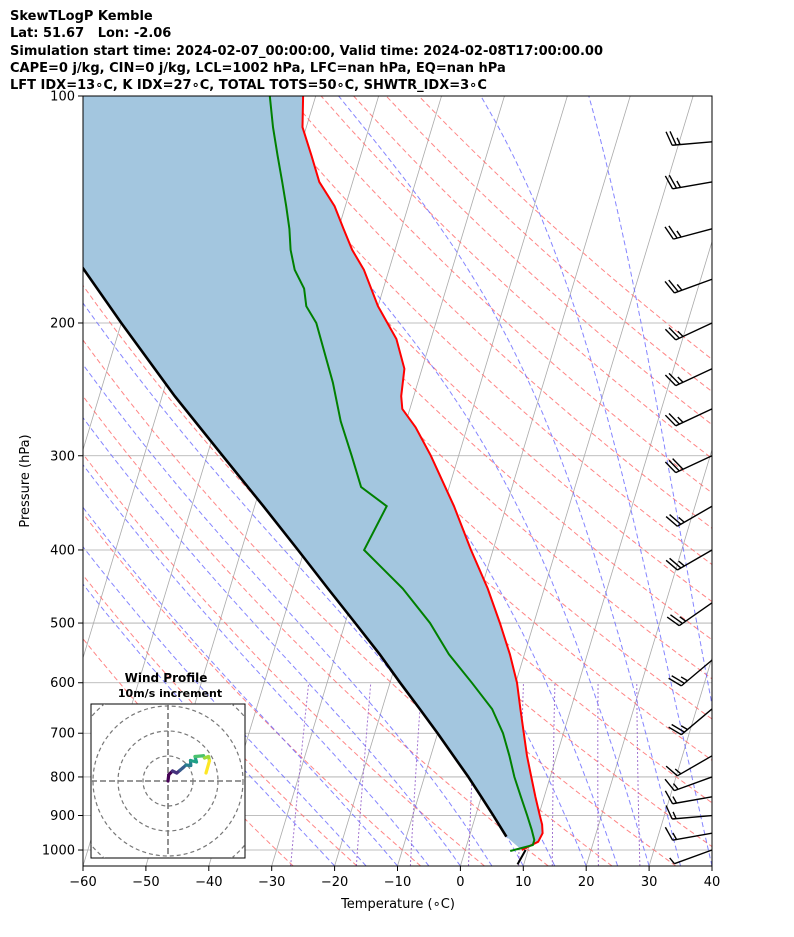 The height and width of the screenshot is (937, 794). What do you see at coordinates (208, 882) in the screenshot?
I see `x-tick-label: −40` at bounding box center [208, 882].